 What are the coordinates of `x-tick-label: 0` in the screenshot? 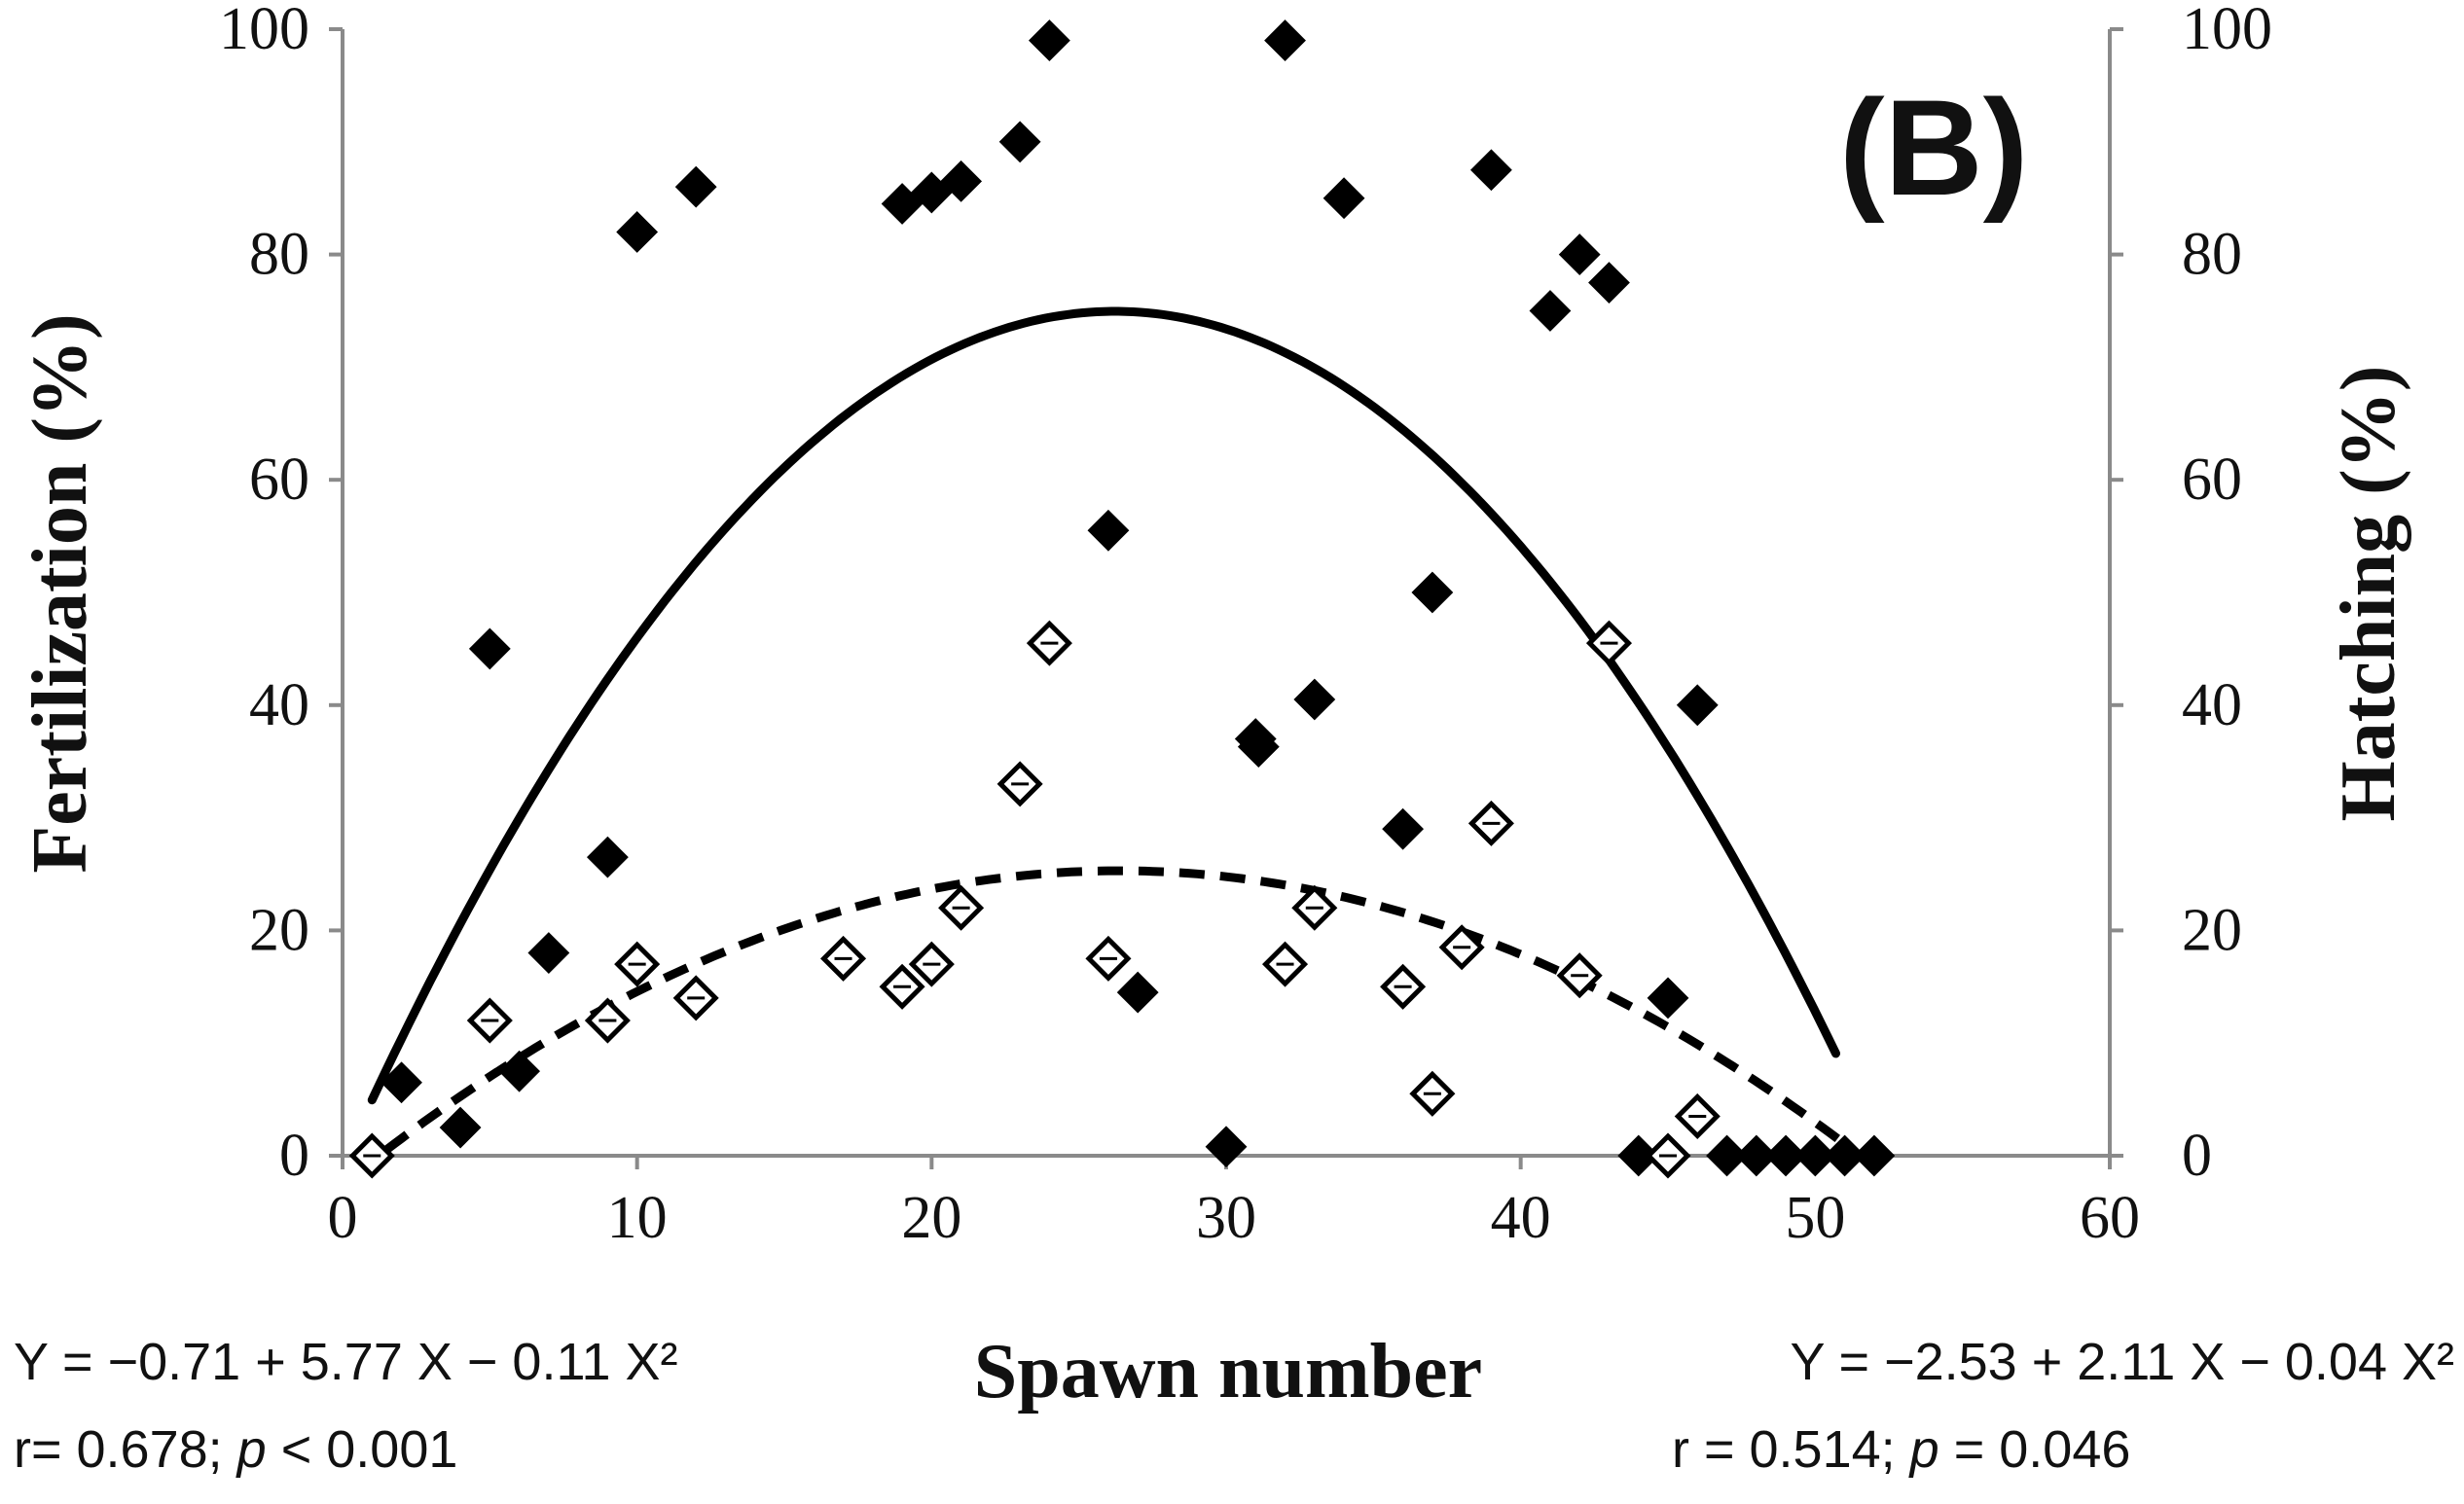 It's located at (343, 1218).